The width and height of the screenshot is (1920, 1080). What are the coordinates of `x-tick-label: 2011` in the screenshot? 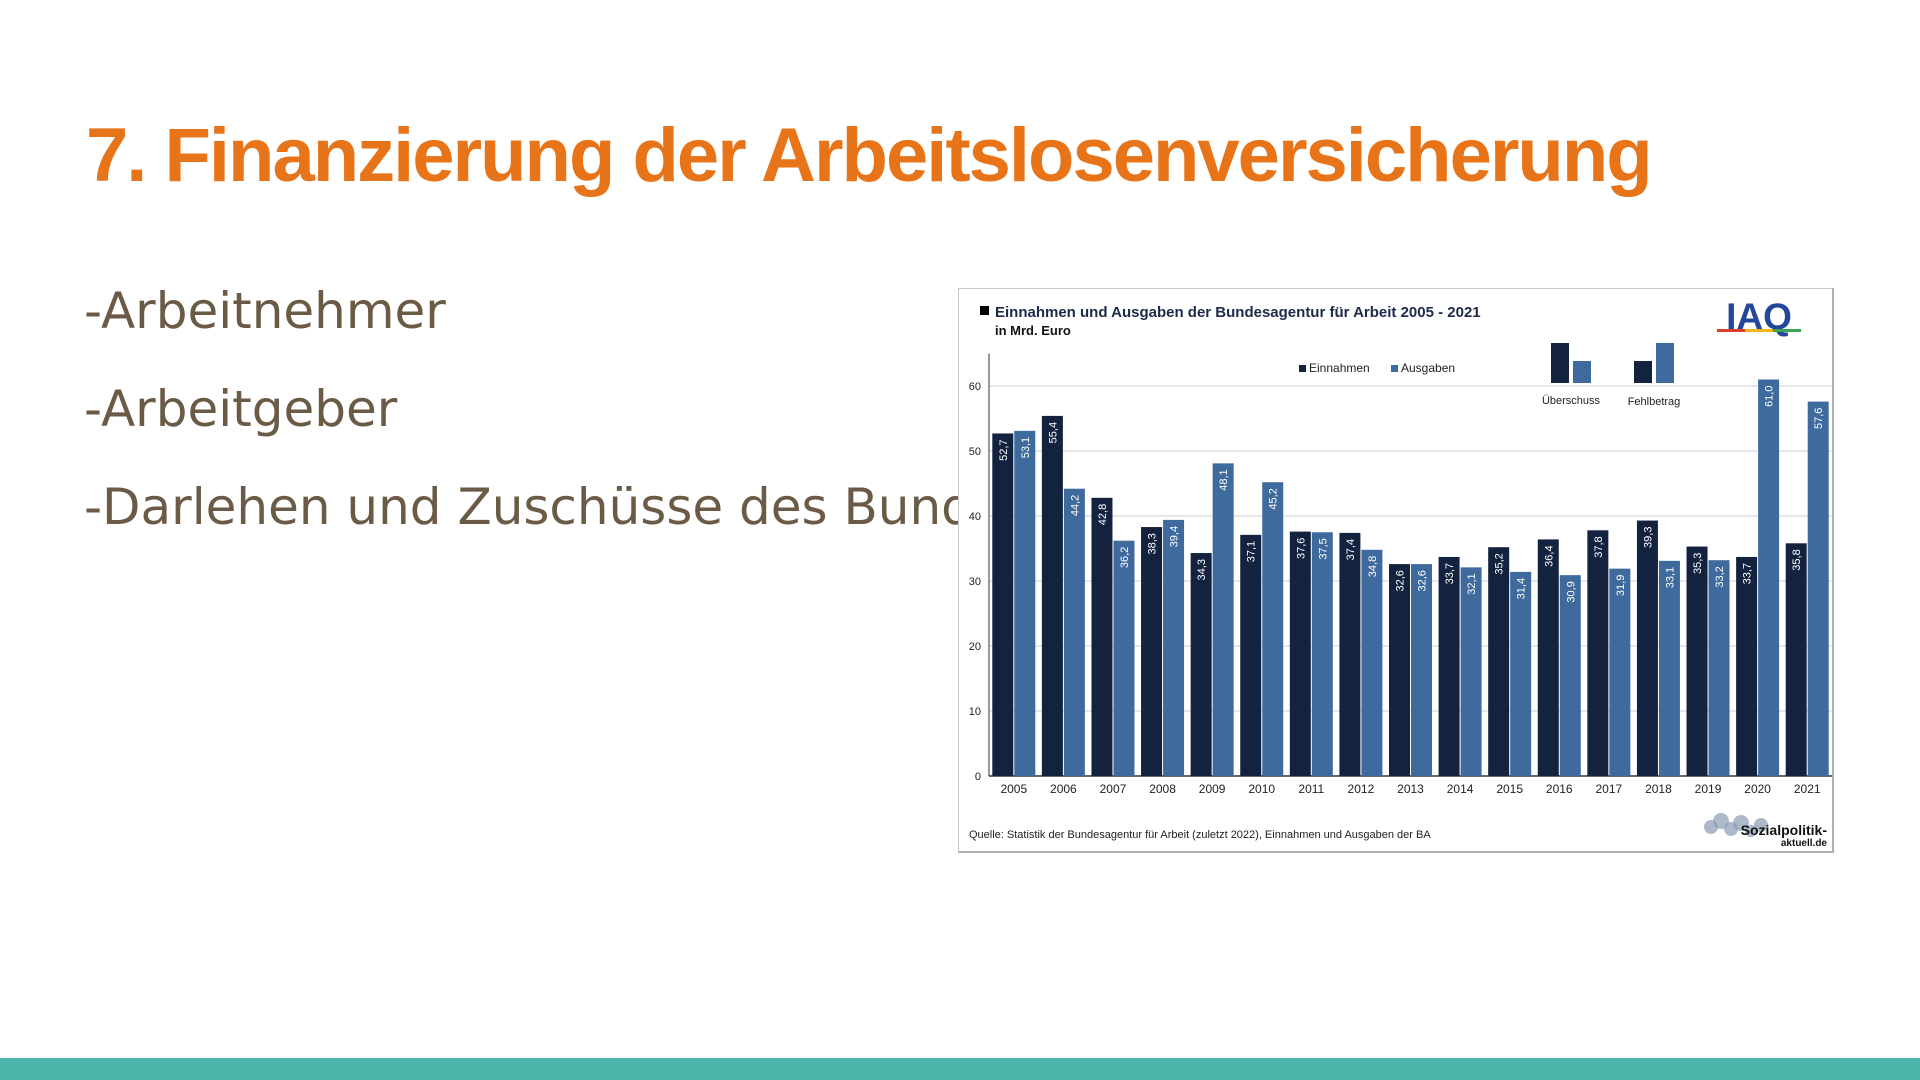 It's located at (1311, 789).